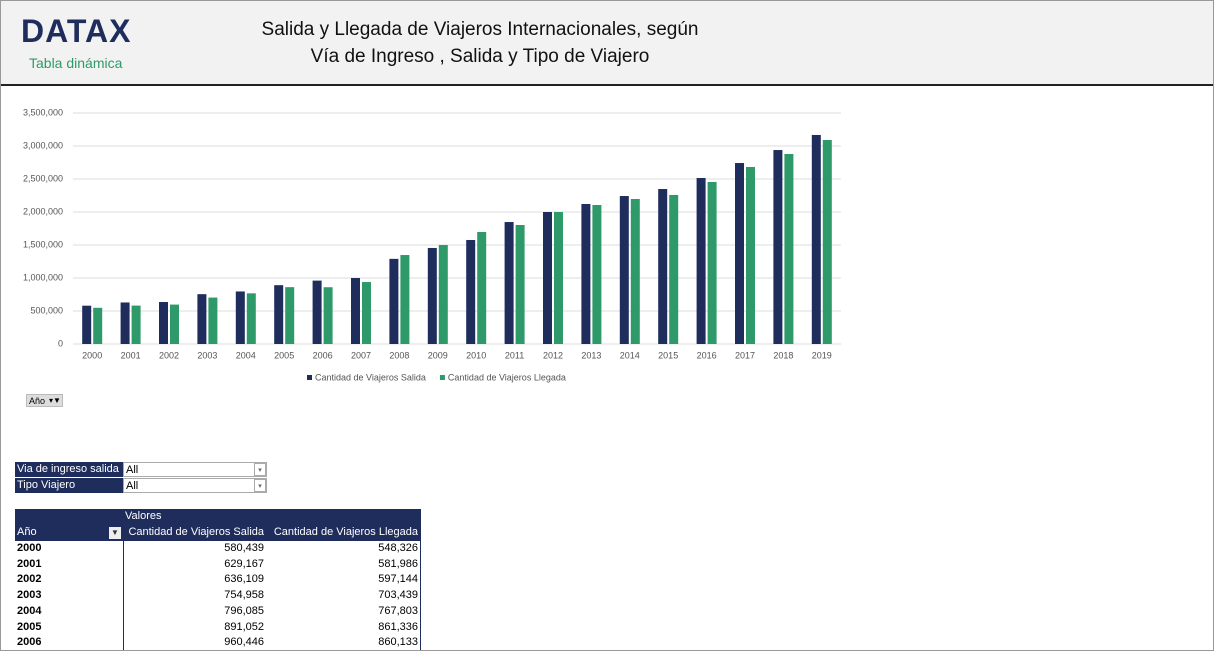 Image resolution: width=1214 pixels, height=651 pixels. I want to click on column-header: Cantidad de Viajeros Salida, so click(196, 532).